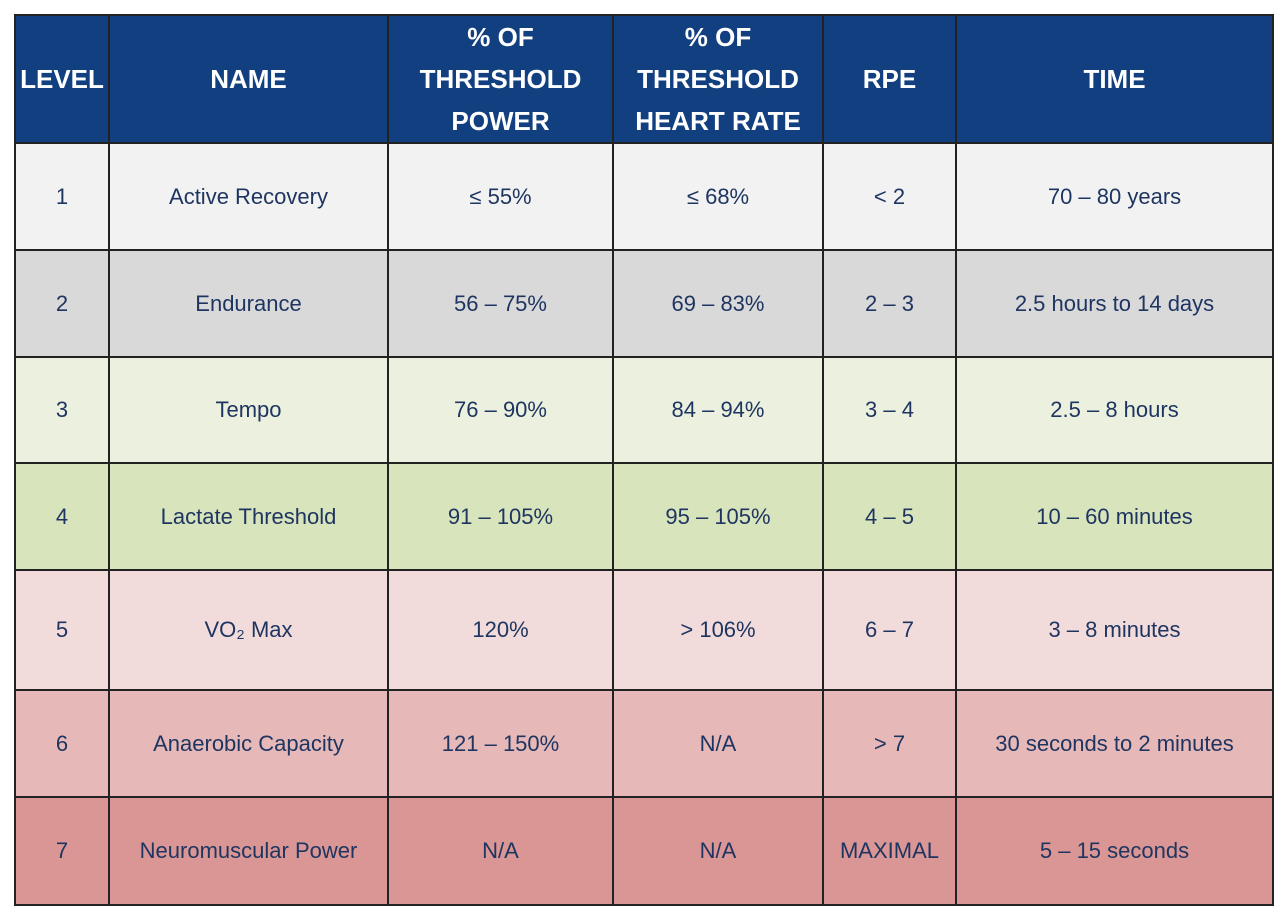 This screenshot has height=915, width=1280. I want to click on table-cell: 2, so click(62, 303).